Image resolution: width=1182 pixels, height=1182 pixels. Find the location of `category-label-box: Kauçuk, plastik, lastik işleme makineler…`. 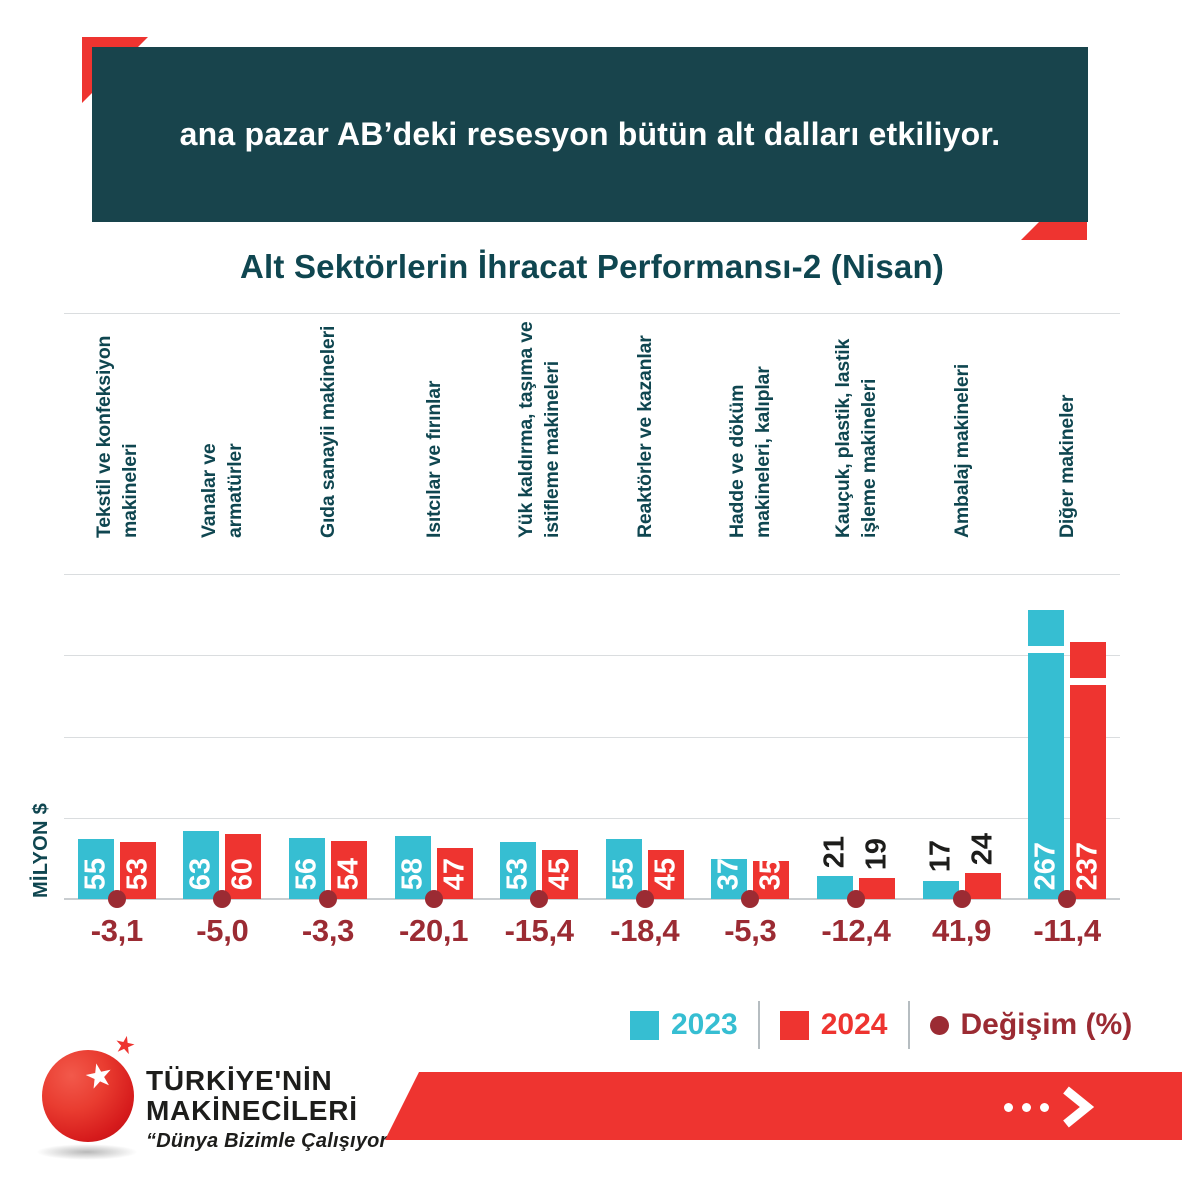

category-label-box: Kauçuk, plastik, lastik işleme makineler… is located at coordinates (856, 427).